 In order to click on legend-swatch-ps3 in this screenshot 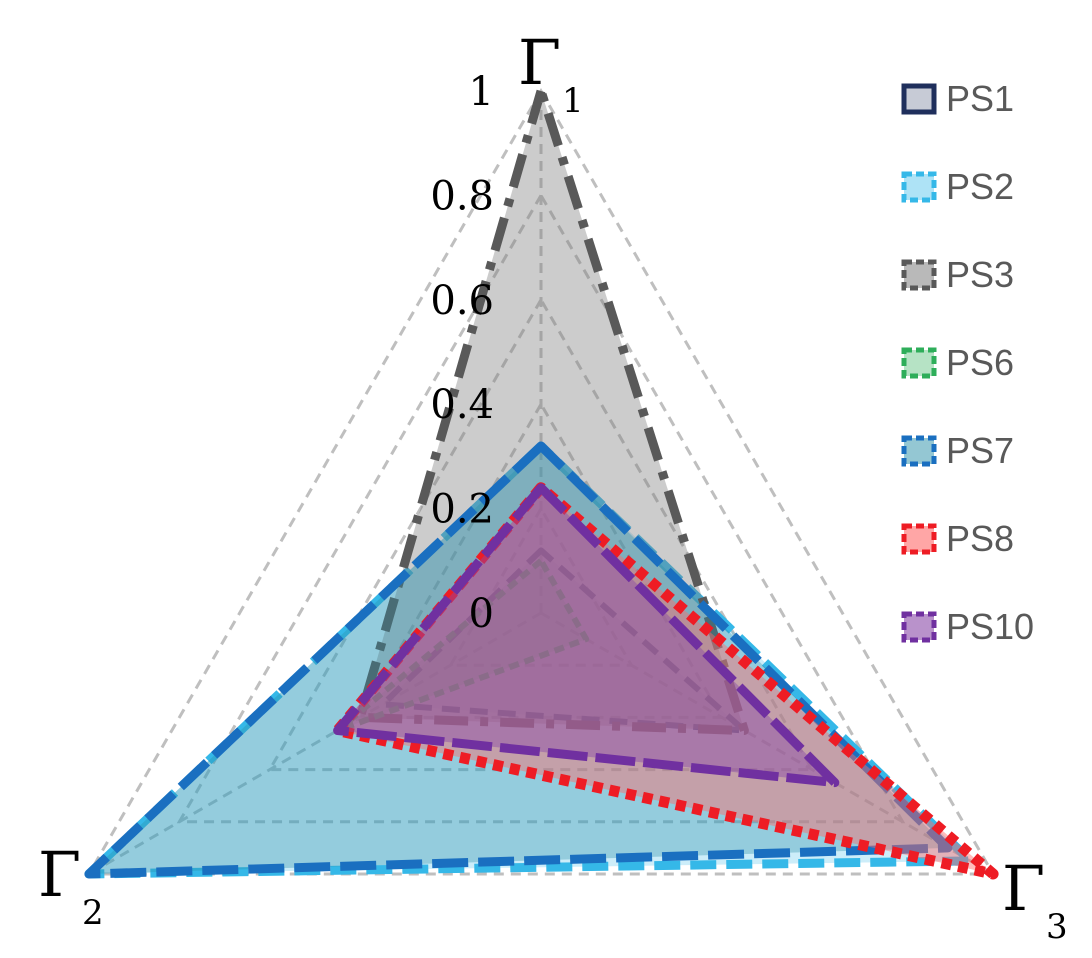, I will do `click(919, 275)`.